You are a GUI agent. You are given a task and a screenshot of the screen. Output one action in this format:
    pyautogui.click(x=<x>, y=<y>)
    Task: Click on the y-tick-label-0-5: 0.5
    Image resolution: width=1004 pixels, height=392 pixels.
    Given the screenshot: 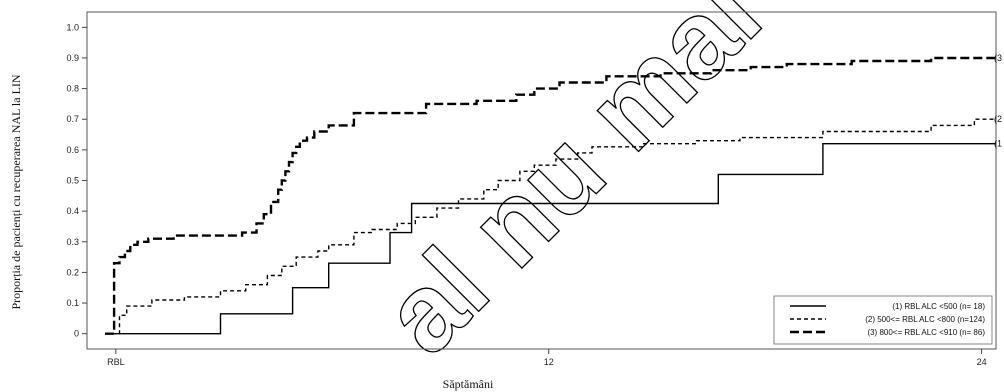 What is the action you would take?
    pyautogui.click(x=72, y=181)
    